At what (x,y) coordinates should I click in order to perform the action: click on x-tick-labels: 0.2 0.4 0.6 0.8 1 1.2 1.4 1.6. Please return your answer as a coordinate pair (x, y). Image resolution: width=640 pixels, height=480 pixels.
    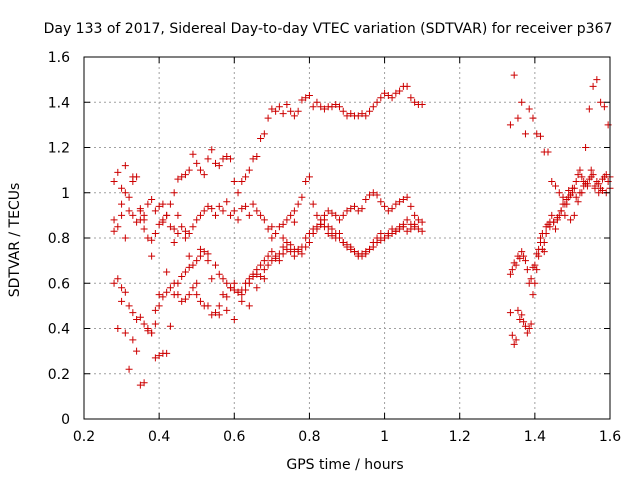
    Looking at the image, I should click on (347, 437).